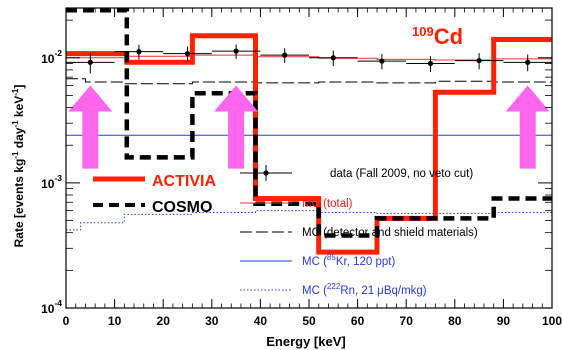  What do you see at coordinates (115, 321) in the screenshot?
I see `x-tick-label: 10` at bounding box center [115, 321].